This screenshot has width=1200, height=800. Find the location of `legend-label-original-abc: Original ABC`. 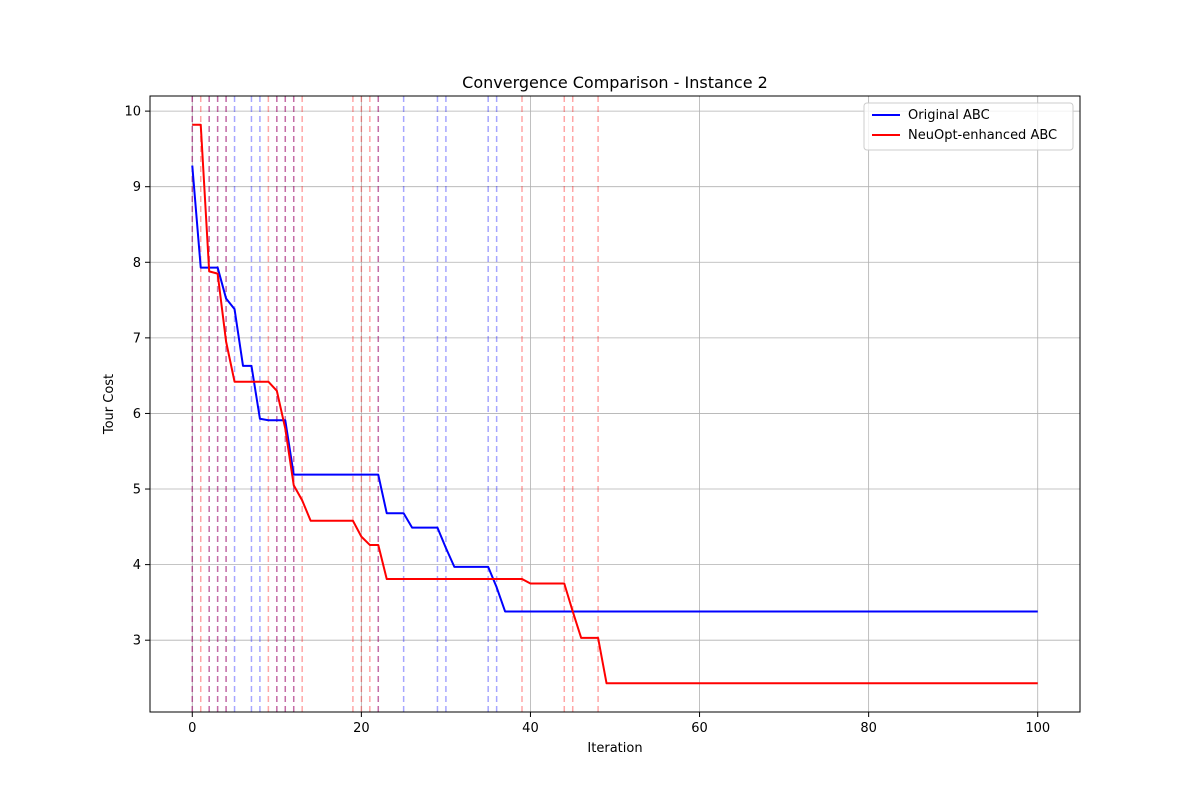

legend-label-original-abc: Original ABC is located at coordinates (949, 115).